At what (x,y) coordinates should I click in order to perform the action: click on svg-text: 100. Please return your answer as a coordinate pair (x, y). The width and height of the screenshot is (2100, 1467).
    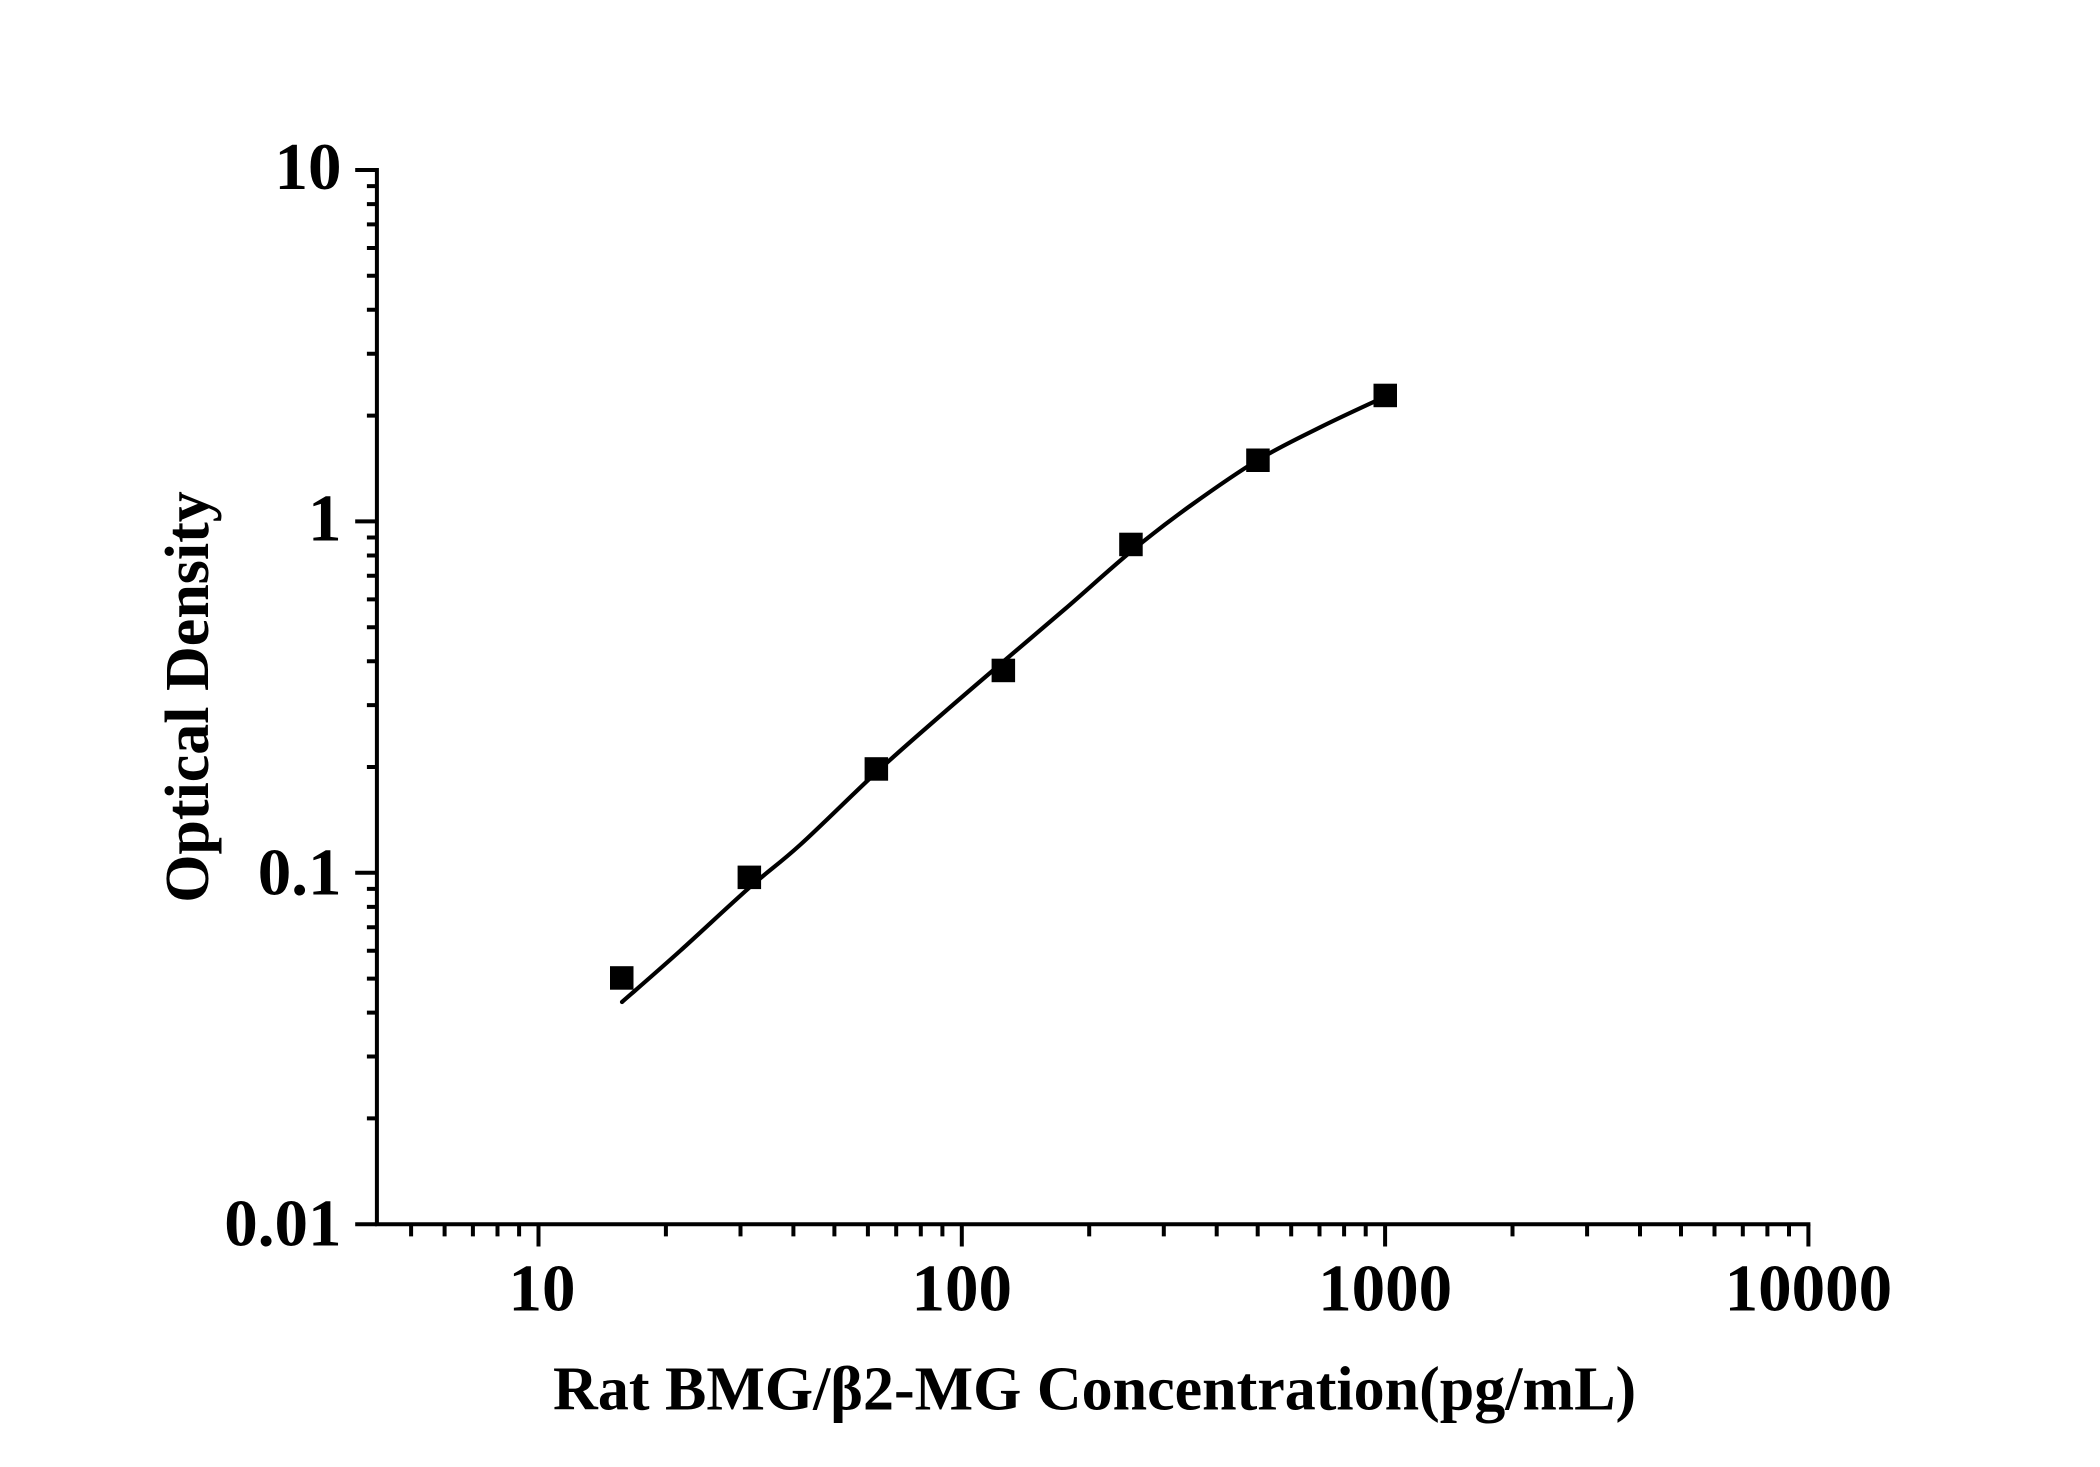
    Looking at the image, I should click on (962, 1289).